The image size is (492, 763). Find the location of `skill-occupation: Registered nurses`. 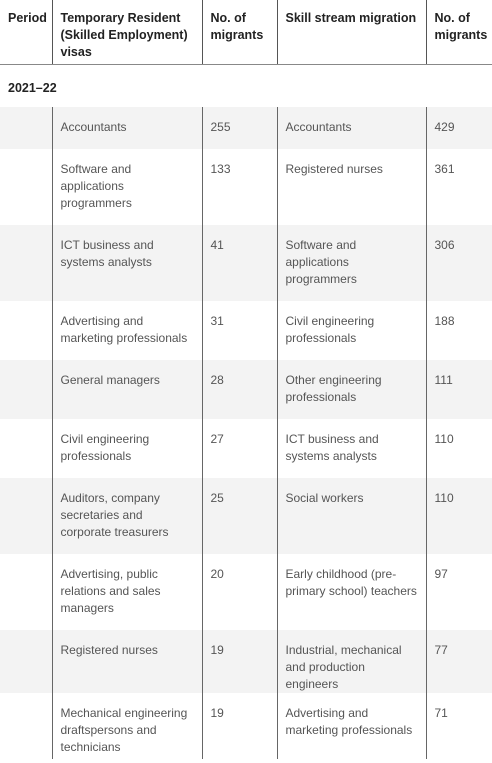

skill-occupation: Registered nurses is located at coordinates (351, 187).